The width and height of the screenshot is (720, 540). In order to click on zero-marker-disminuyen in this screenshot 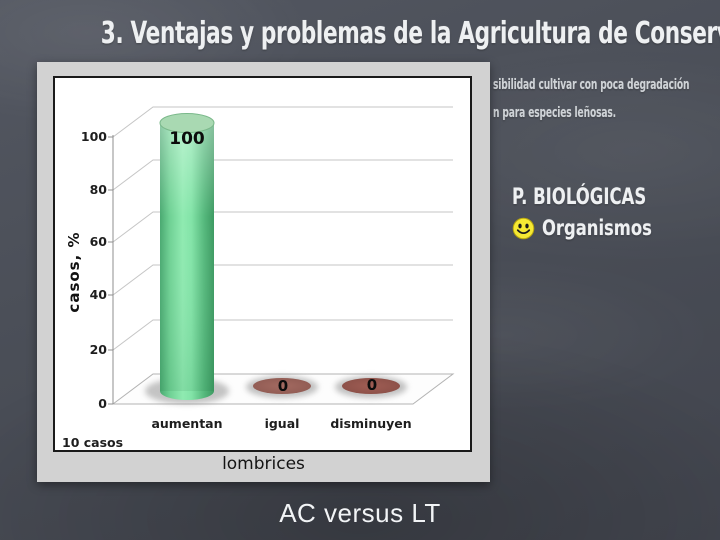, I will do `click(371, 386)`.